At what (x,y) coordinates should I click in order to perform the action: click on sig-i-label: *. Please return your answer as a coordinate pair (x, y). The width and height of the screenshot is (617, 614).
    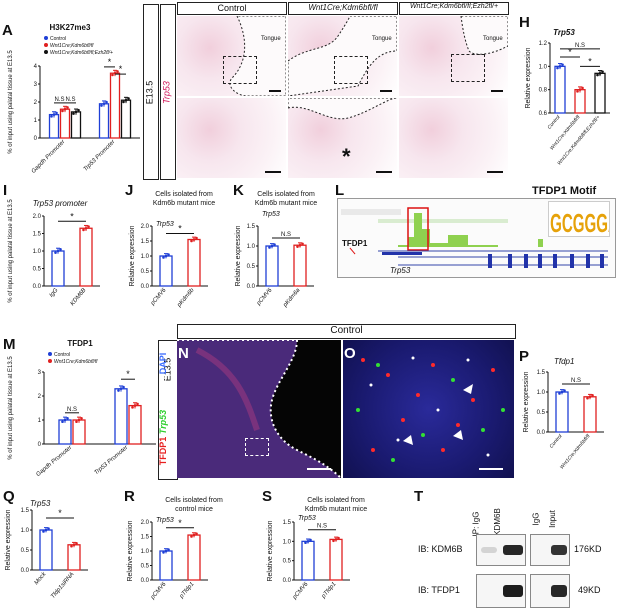
    Looking at the image, I should click on (72, 216).